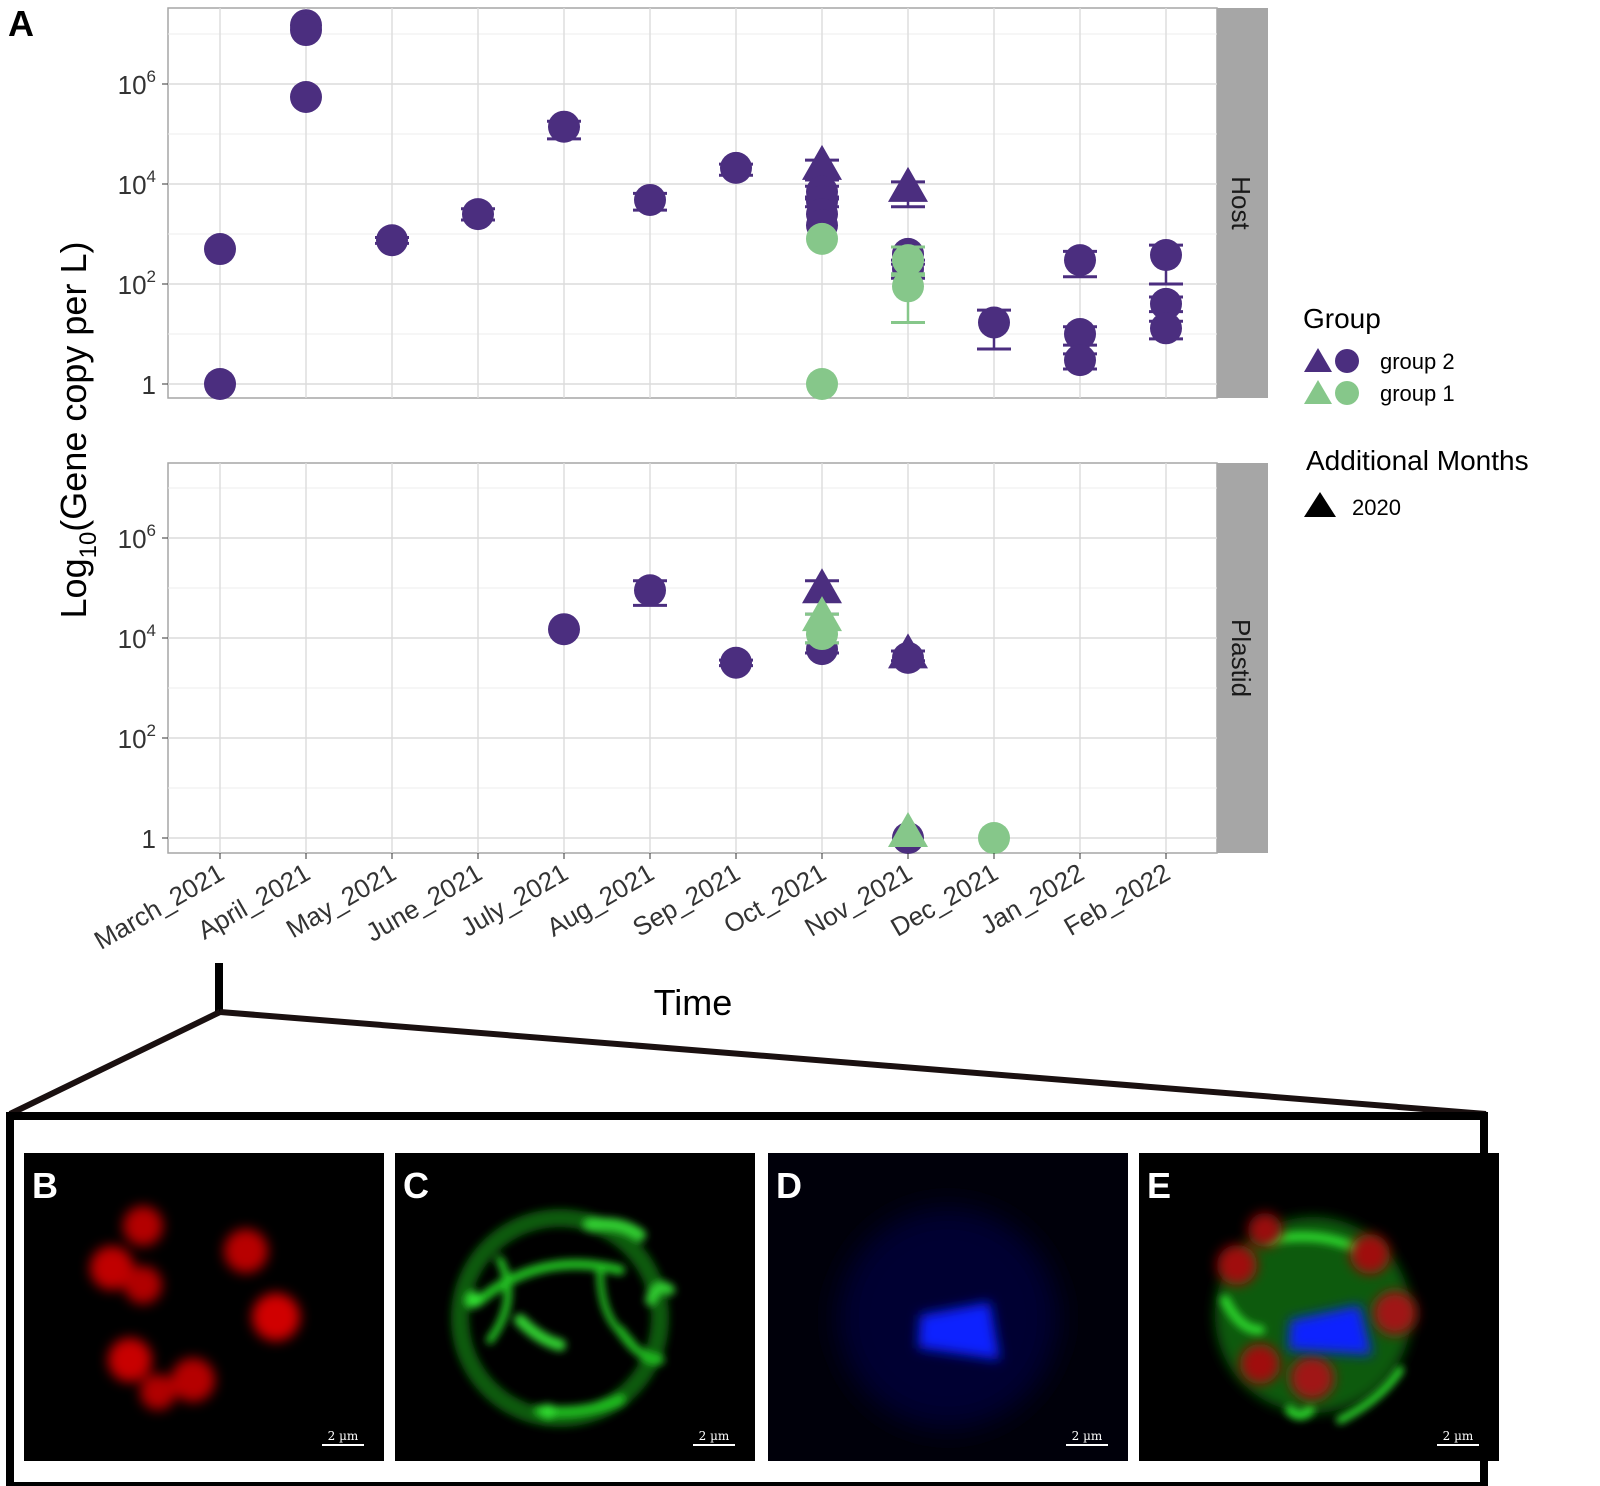  Describe the element at coordinates (21, 23) in the screenshot. I see `panel-label-a: A` at that location.